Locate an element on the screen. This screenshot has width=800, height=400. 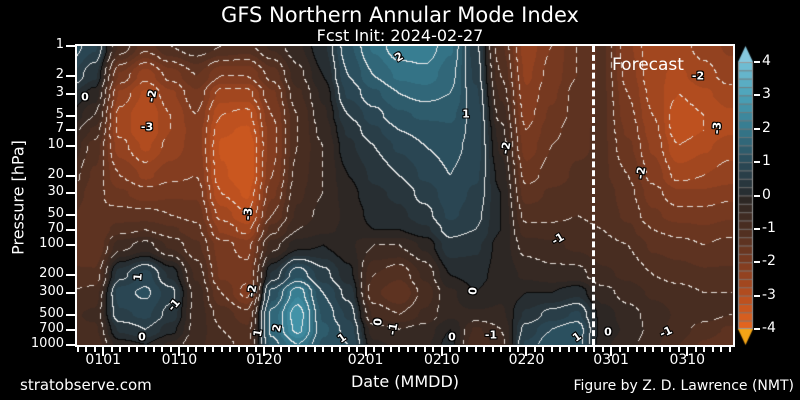
y-tick-label: 3 is located at coordinates (59, 92).